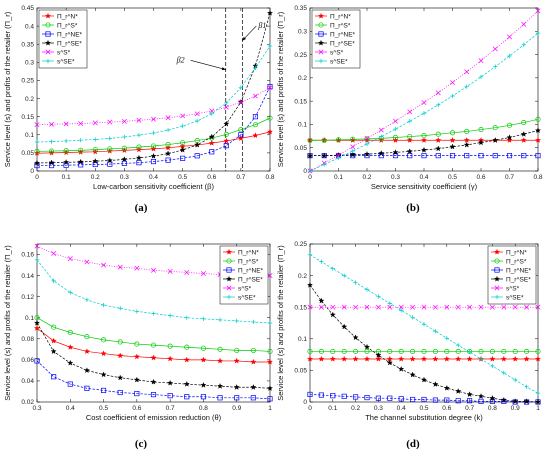 The image size is (550, 454). I want to click on x-tick-label: 0.1, so click(66, 177).